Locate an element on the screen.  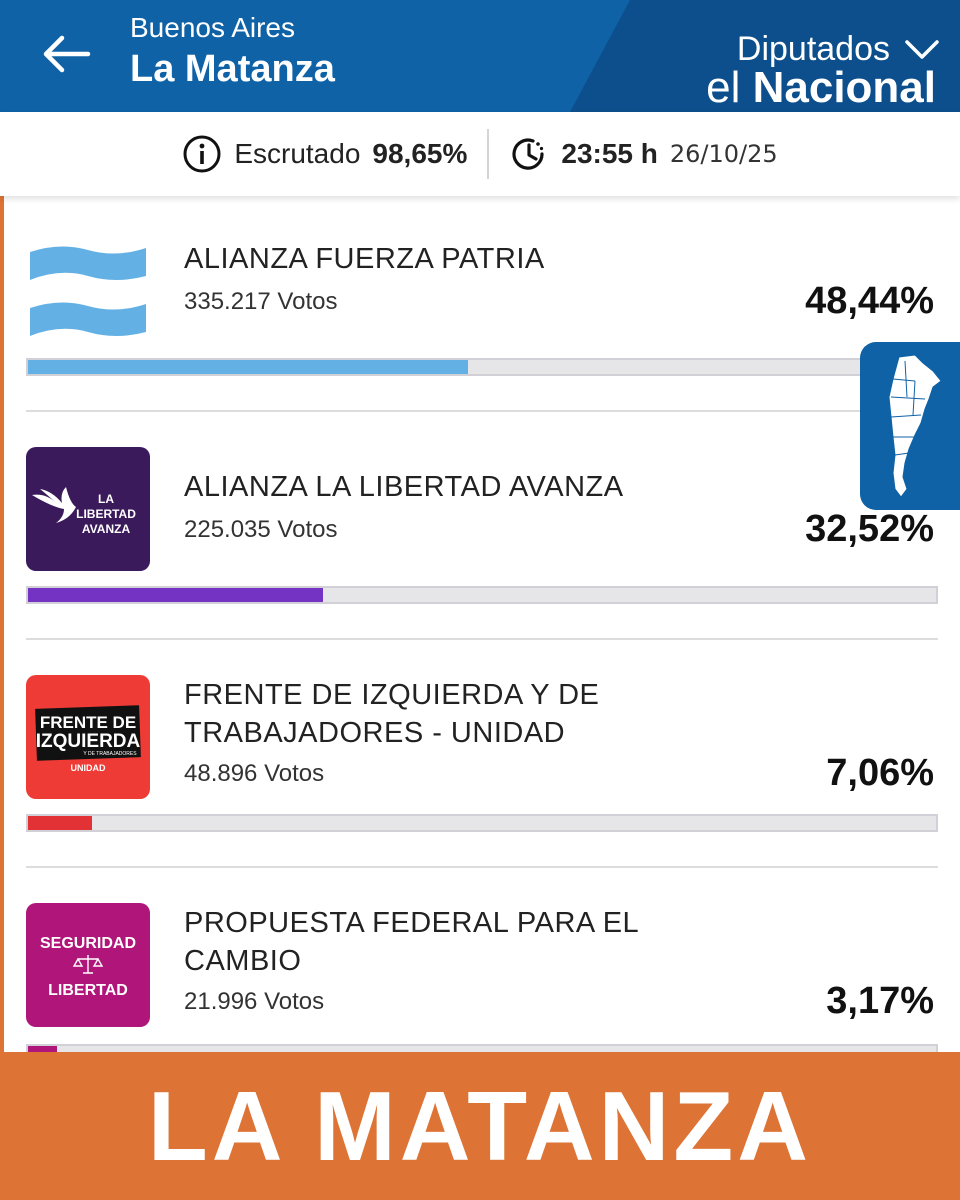
party-percent: 48,44% is located at coordinates (869, 301).